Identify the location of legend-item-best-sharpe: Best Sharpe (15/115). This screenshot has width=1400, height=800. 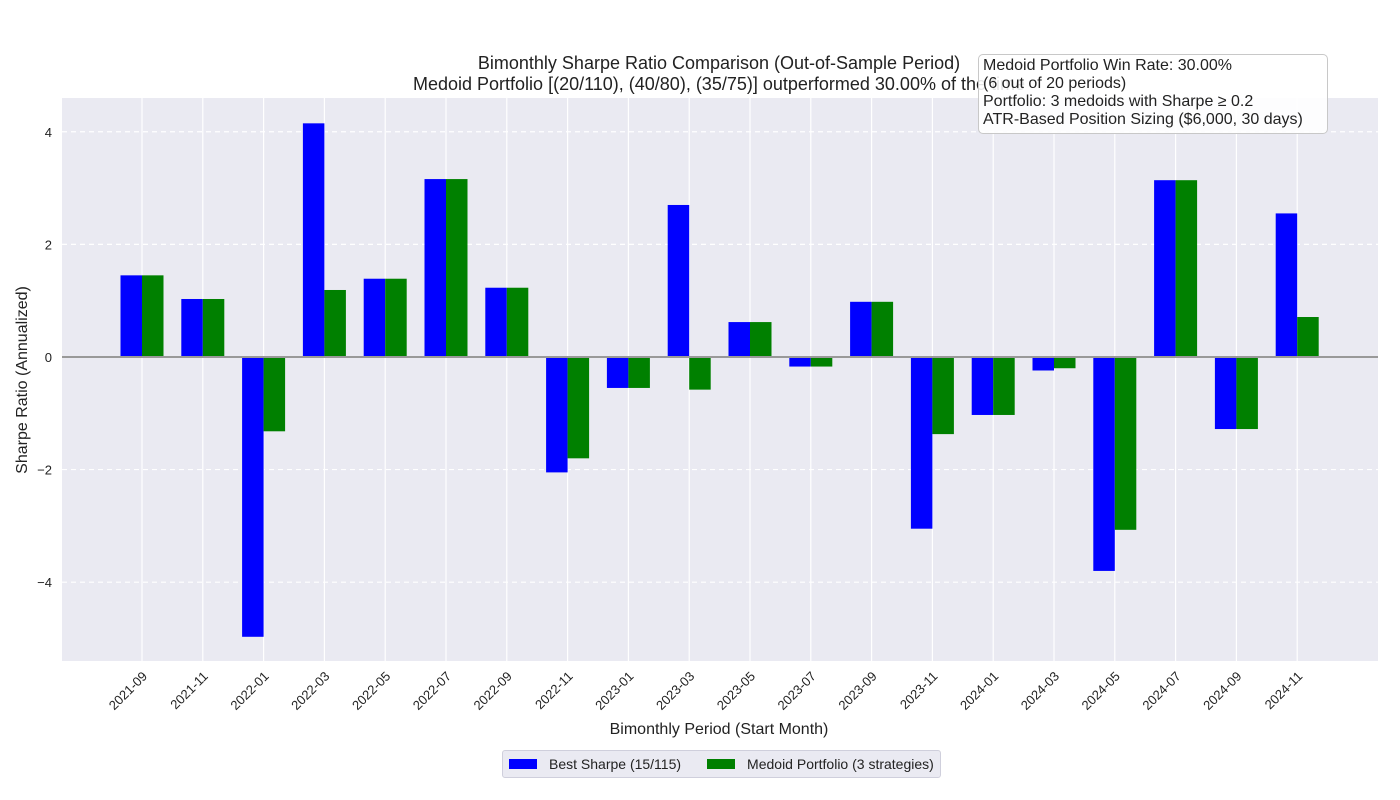
(595, 764).